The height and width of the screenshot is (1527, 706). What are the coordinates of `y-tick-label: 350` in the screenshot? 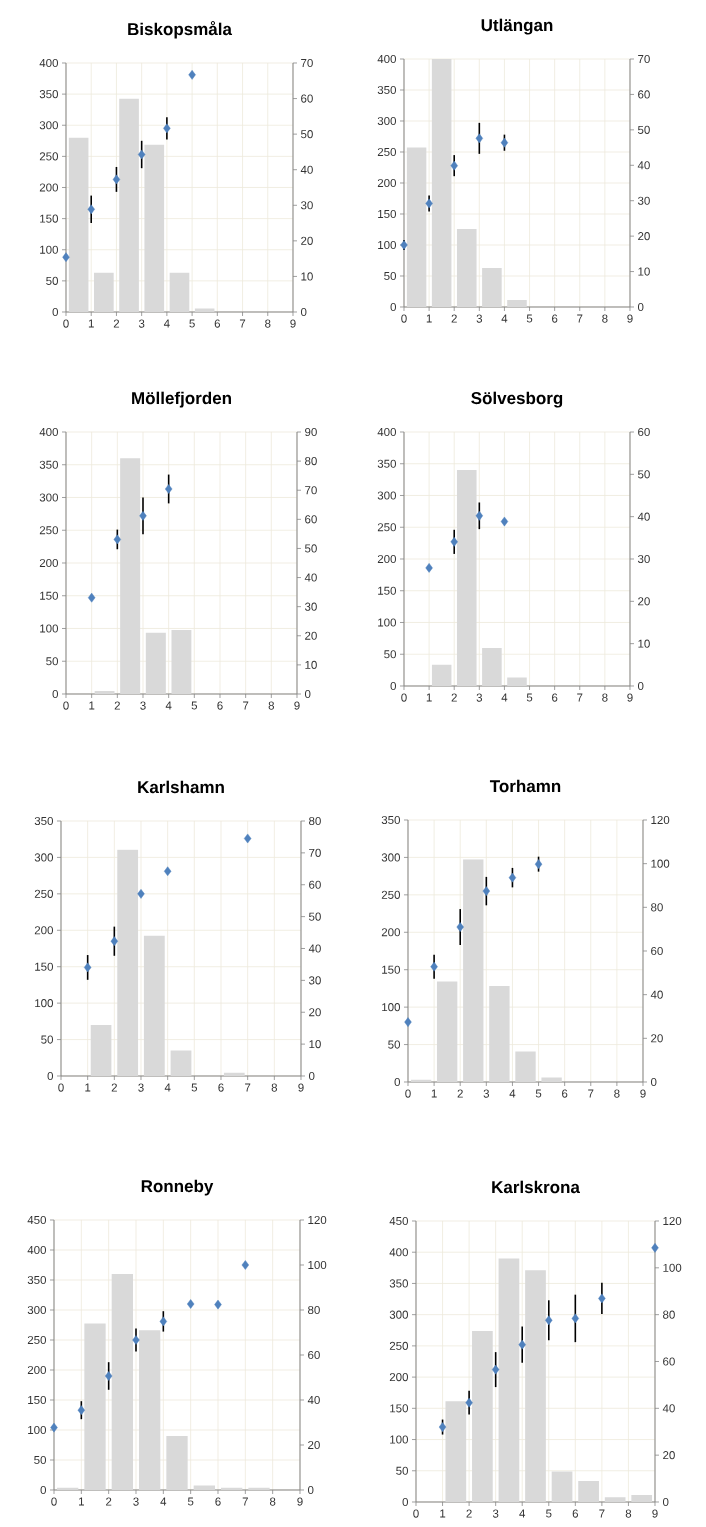 It's located at (44, 821).